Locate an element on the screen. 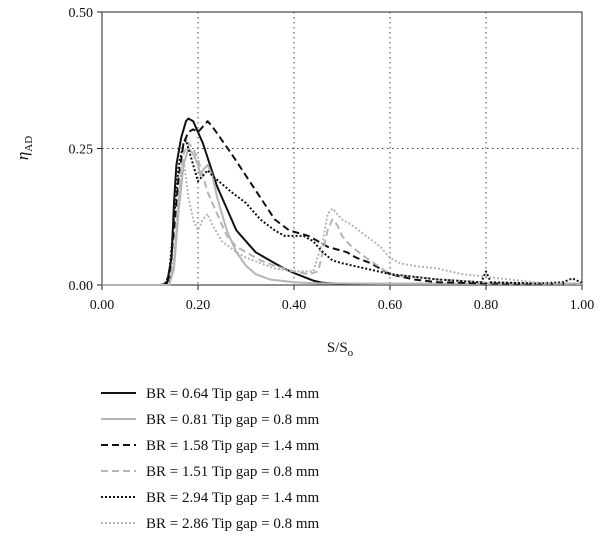 This screenshot has height=538, width=600. x-tick-label: 0.00 is located at coordinates (102, 305).